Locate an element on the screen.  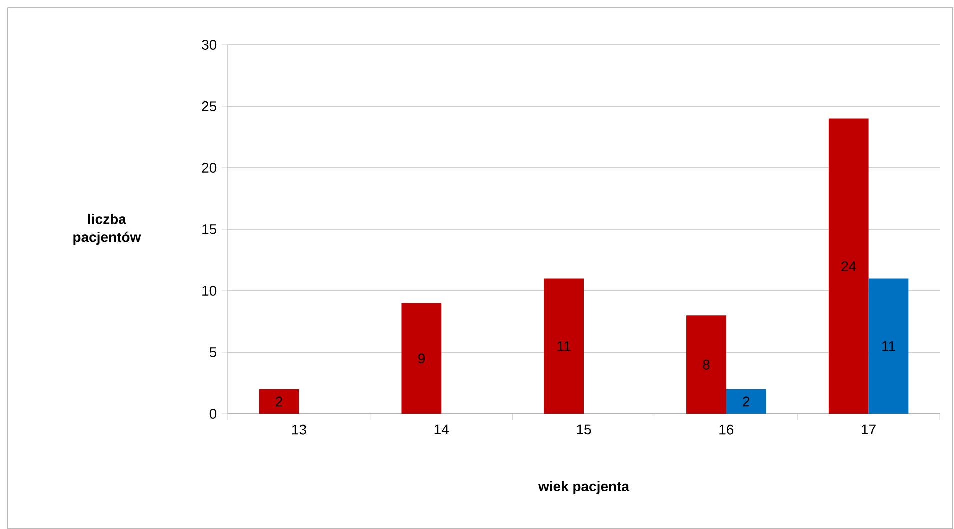
data-label: 24 is located at coordinates (849, 267).